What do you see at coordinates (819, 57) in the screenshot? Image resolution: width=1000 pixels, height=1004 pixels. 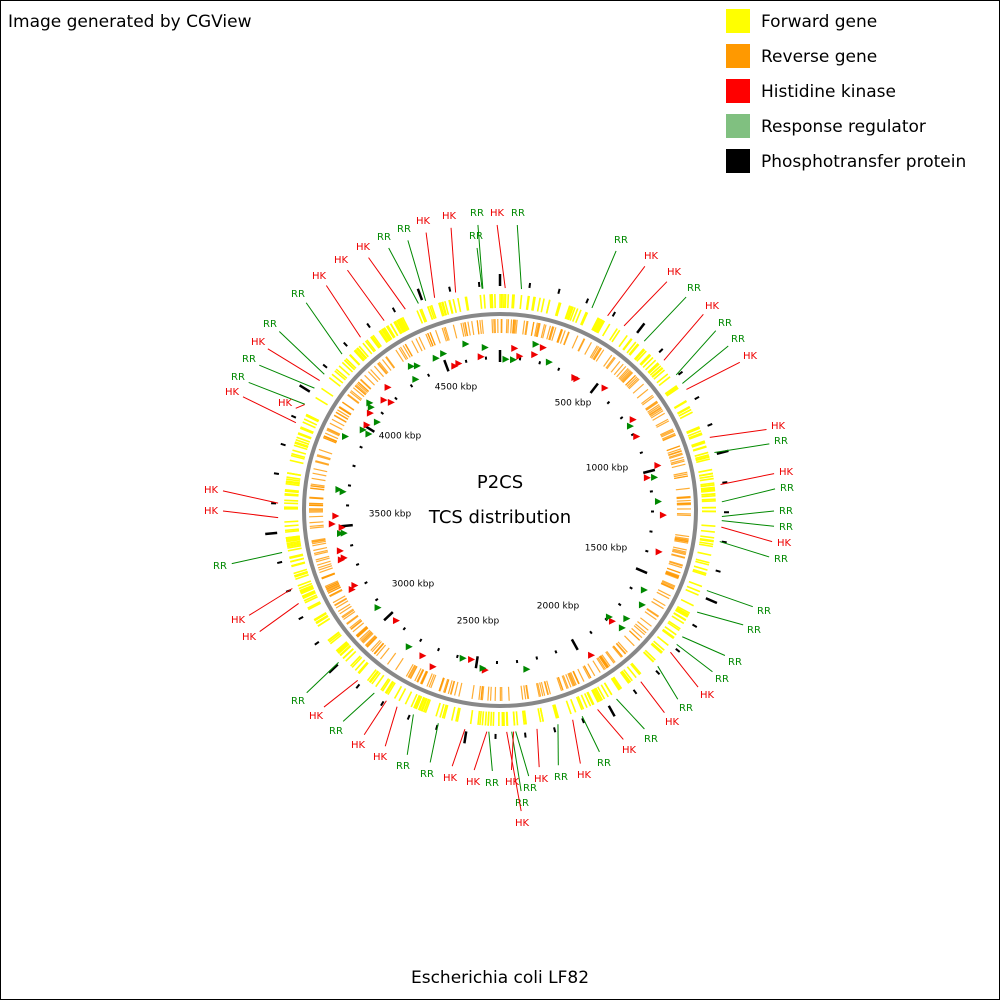 I see `legend-label: Reverse gene` at bounding box center [819, 57].